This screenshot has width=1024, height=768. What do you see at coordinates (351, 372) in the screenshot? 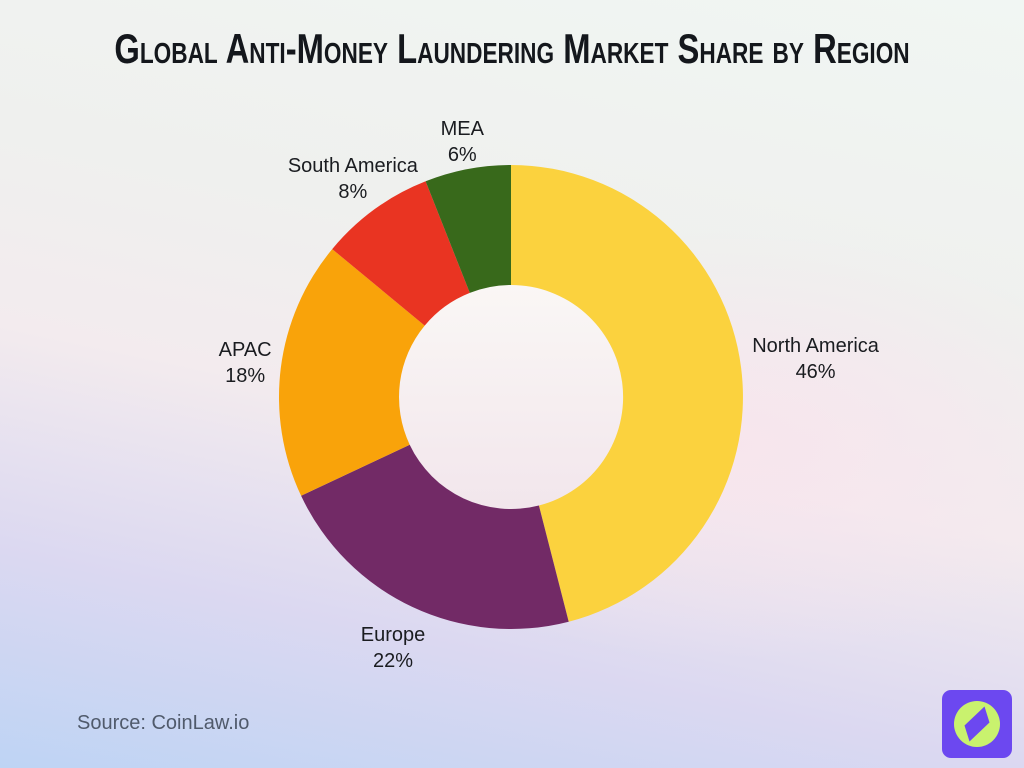
I see `donut-slice-apac` at bounding box center [351, 372].